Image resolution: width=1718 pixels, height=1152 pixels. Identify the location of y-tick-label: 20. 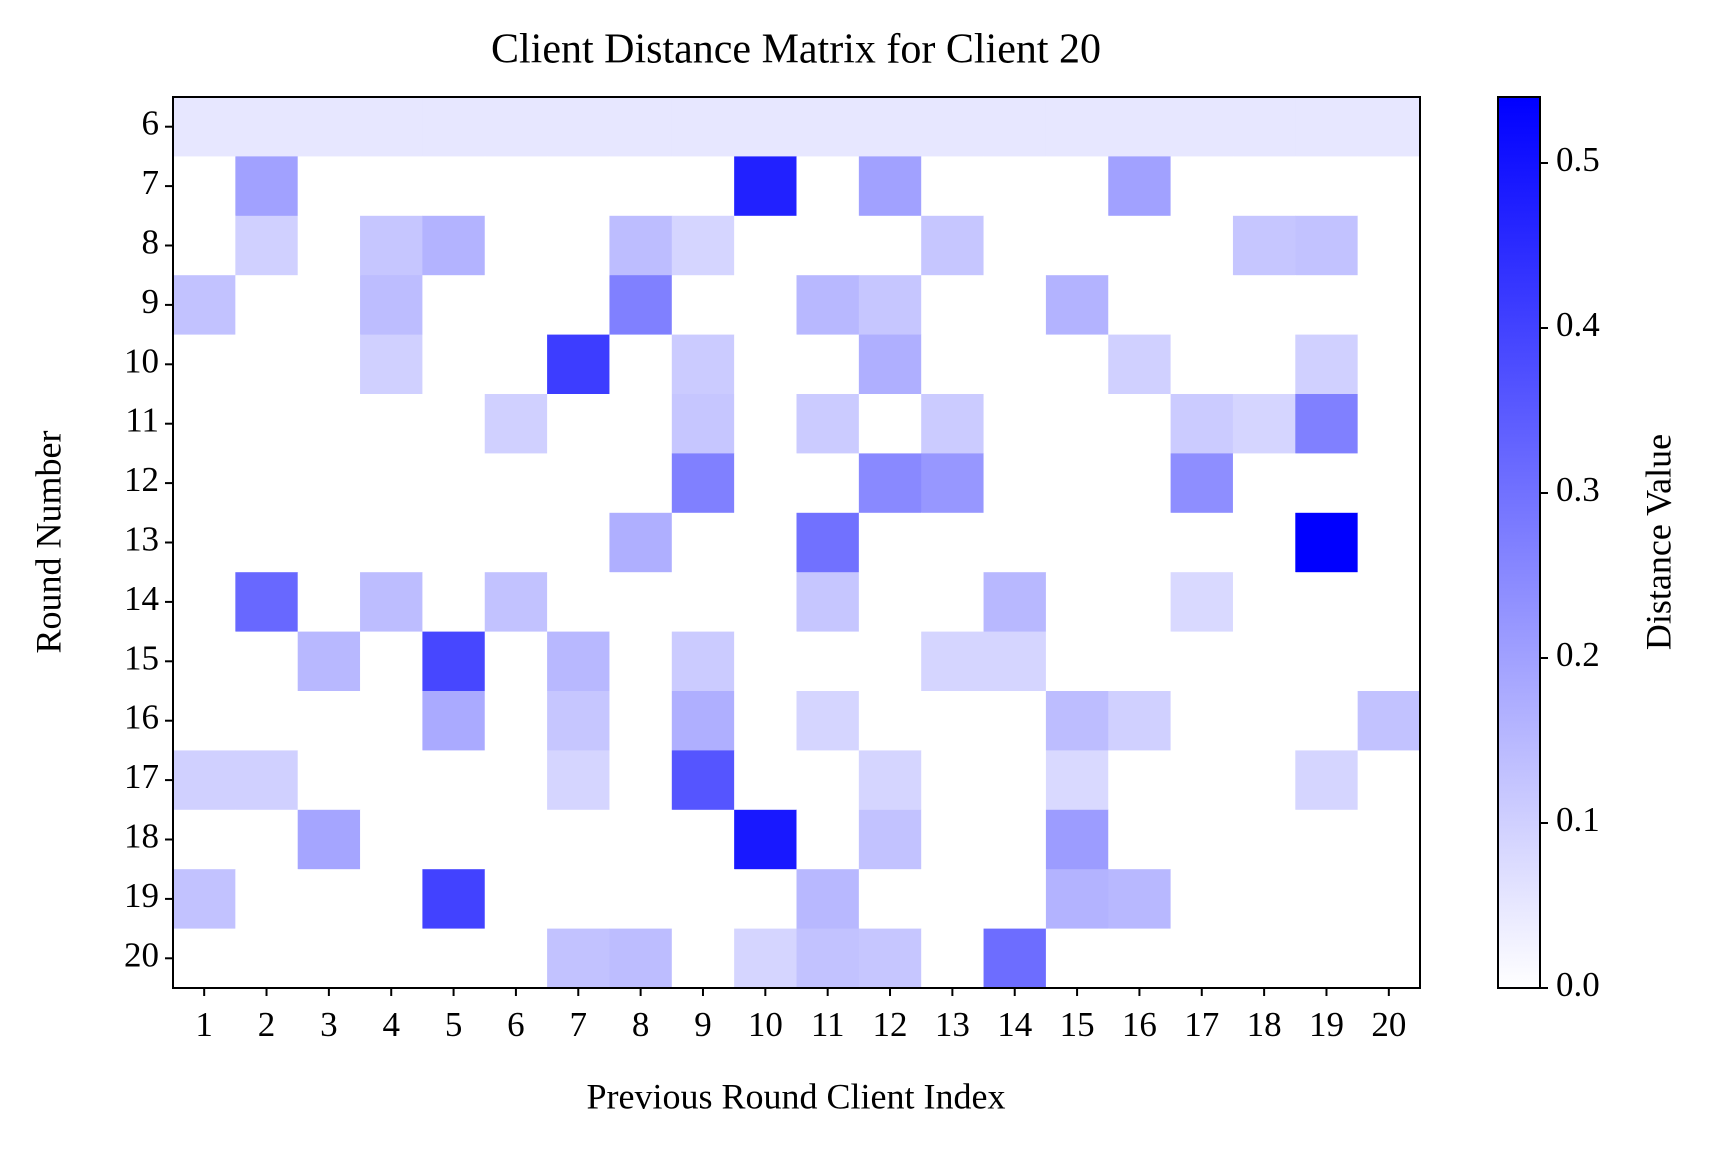
(141, 954).